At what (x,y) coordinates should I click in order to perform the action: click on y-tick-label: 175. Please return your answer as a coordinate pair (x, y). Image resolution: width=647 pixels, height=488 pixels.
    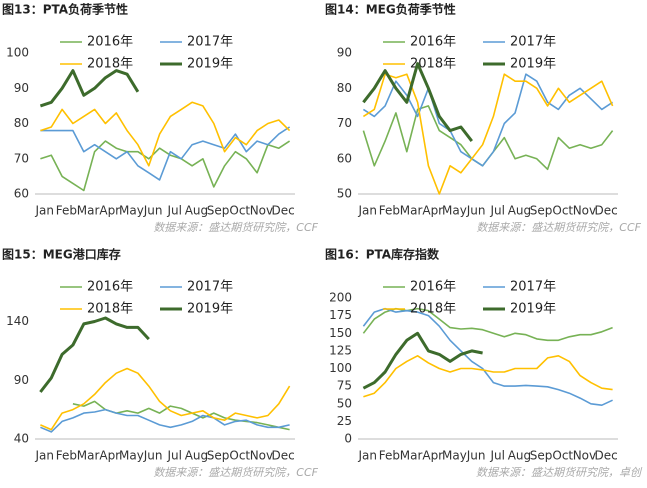
    Looking at the image, I should click on (340, 315).